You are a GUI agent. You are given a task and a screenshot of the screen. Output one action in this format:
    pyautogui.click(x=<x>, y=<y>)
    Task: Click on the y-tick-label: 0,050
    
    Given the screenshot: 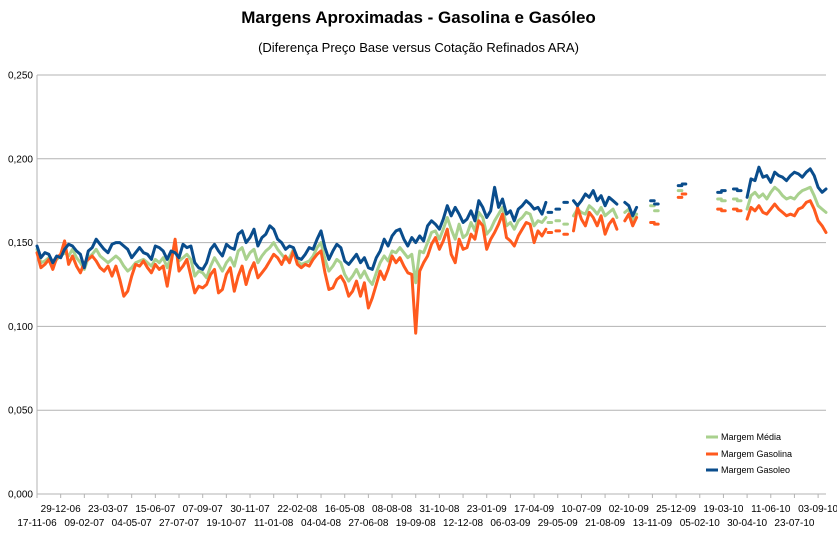 What is the action you would take?
    pyautogui.click(x=20, y=411)
    